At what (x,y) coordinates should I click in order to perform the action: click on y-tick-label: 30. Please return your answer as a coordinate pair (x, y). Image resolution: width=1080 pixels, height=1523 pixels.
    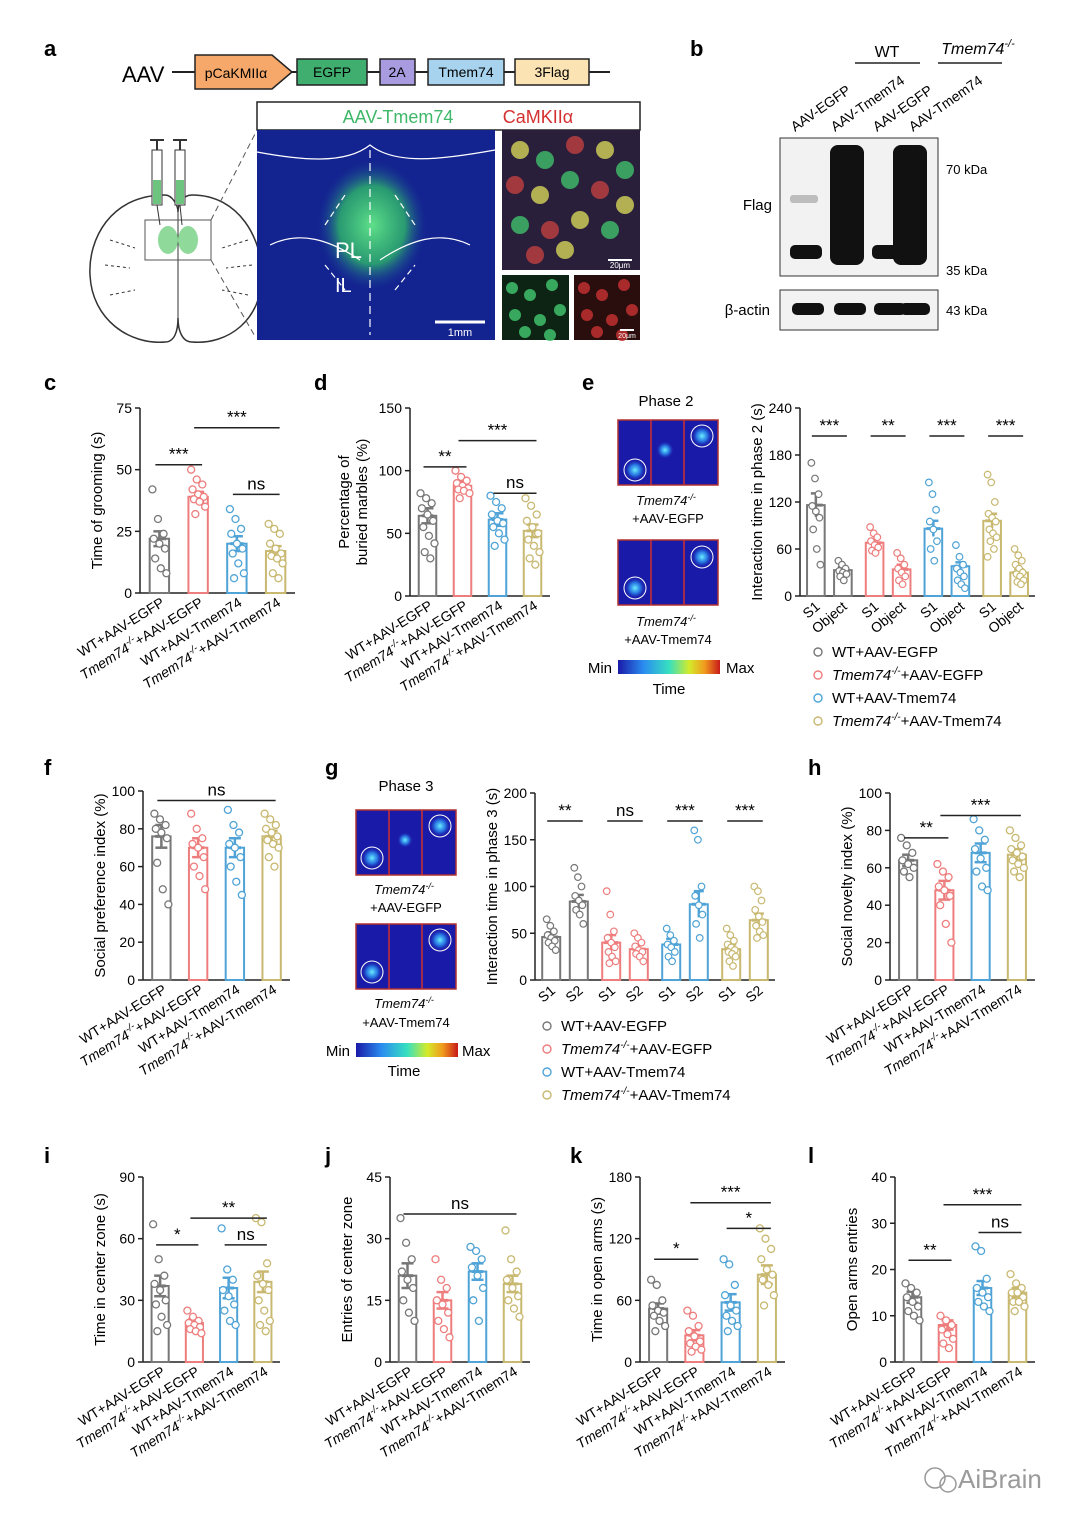
    Looking at the image, I should click on (879, 1223).